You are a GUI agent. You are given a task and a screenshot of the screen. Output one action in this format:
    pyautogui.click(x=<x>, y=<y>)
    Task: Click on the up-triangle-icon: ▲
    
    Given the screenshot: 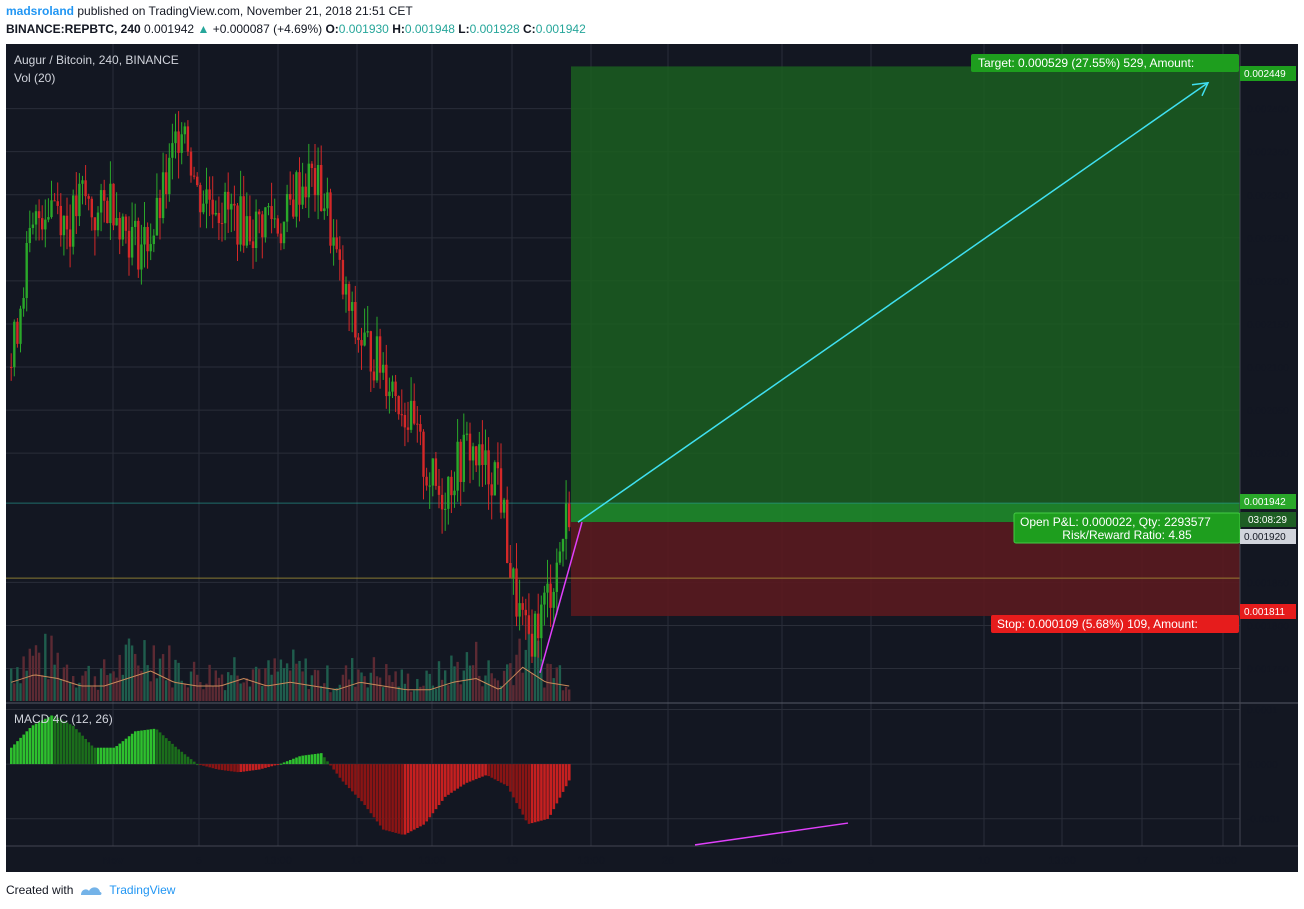 What is the action you would take?
    pyautogui.click(x=203, y=29)
    